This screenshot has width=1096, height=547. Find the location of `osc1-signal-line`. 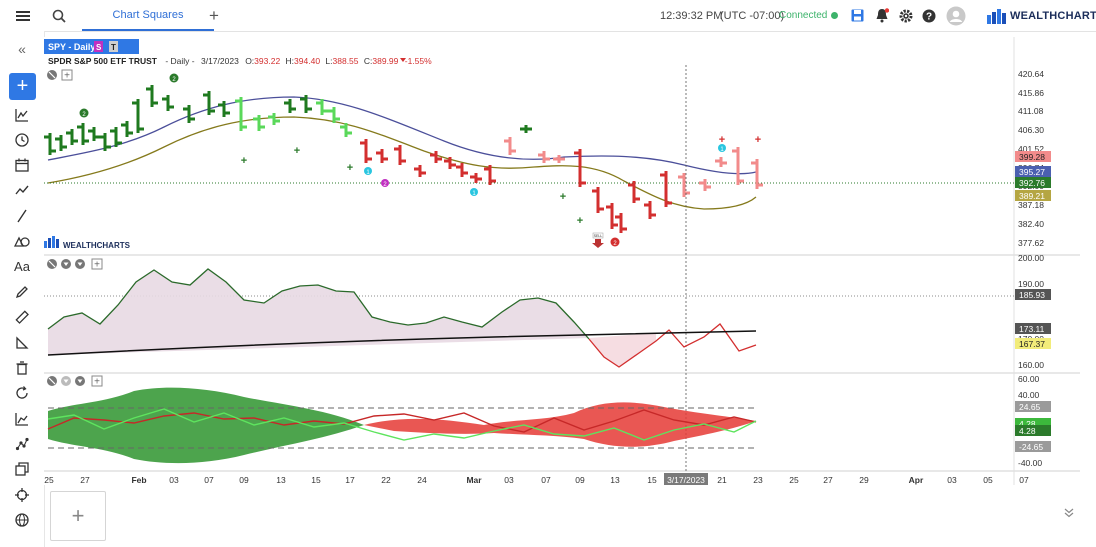

osc1-signal-line is located at coordinates (402, 343).